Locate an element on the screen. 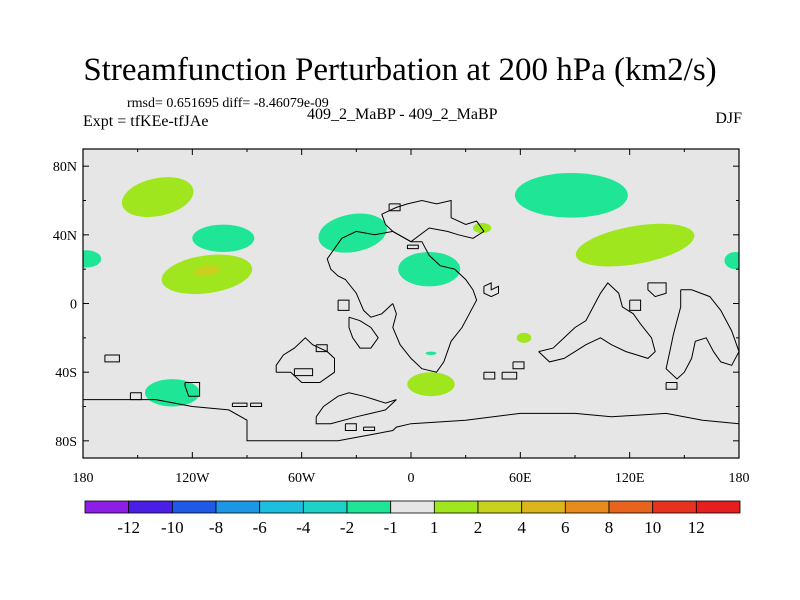  y-tick-label: 0 is located at coordinates (73, 305).